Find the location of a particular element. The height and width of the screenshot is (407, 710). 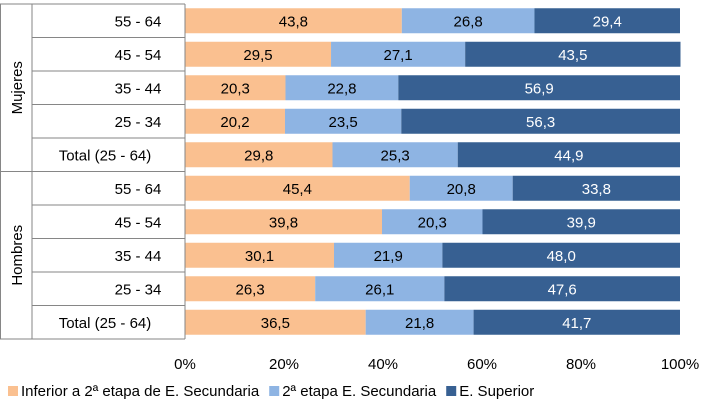

data-label: 23,5 is located at coordinates (343, 122).